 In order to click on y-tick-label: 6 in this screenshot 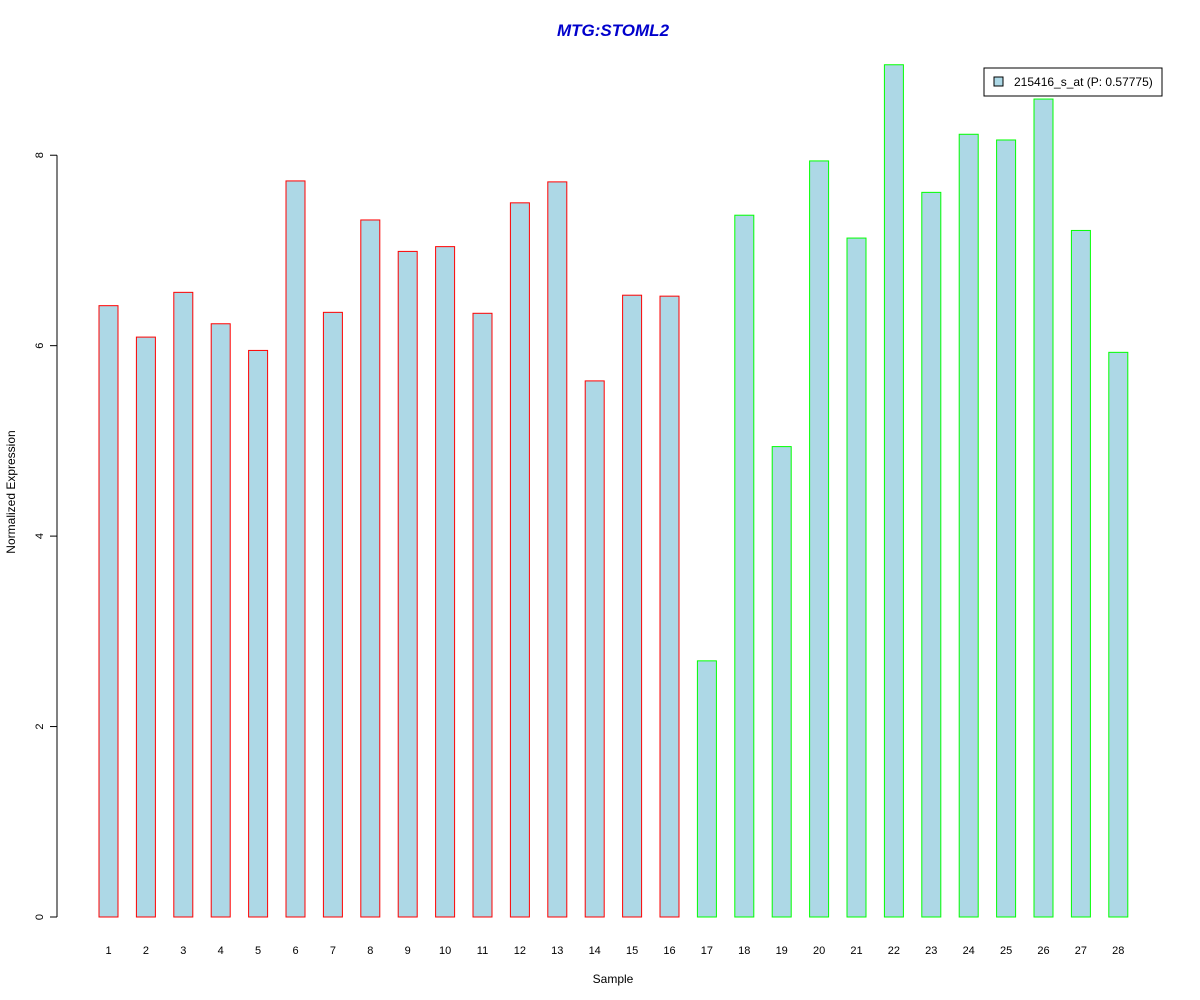, I will do `click(40, 346)`.